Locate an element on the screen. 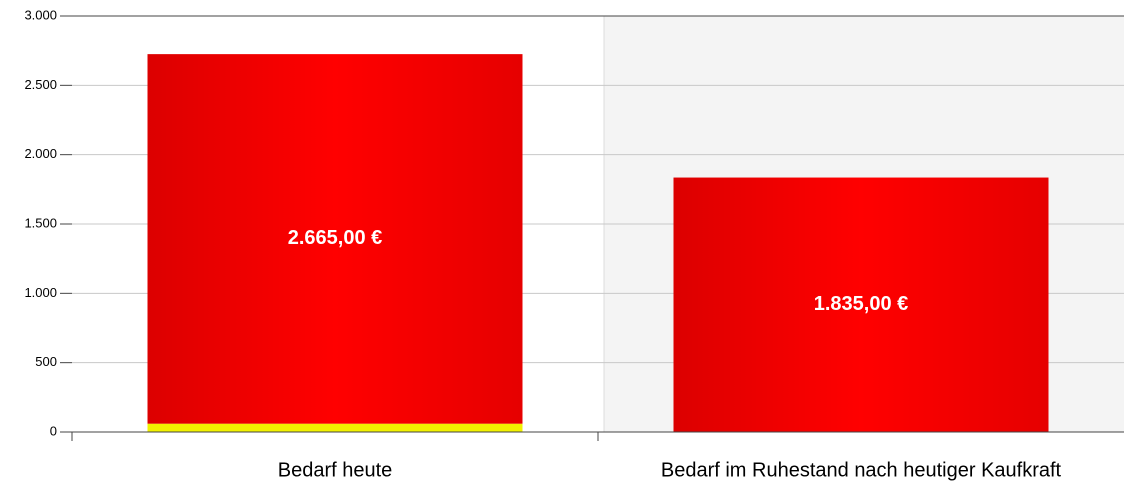 The height and width of the screenshot is (489, 1124). value-label: 2.665,00 € is located at coordinates (335, 238).